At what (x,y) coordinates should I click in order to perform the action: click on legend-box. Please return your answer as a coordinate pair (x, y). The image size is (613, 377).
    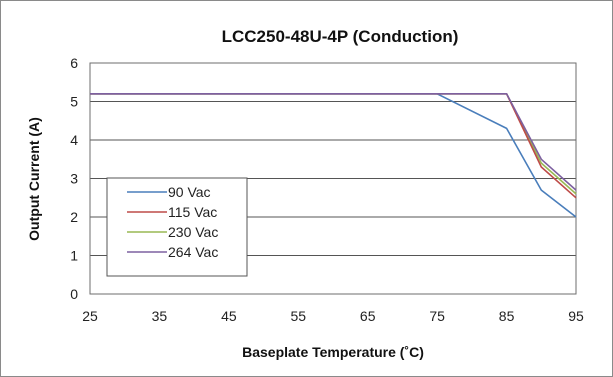
    Looking at the image, I should click on (177, 227).